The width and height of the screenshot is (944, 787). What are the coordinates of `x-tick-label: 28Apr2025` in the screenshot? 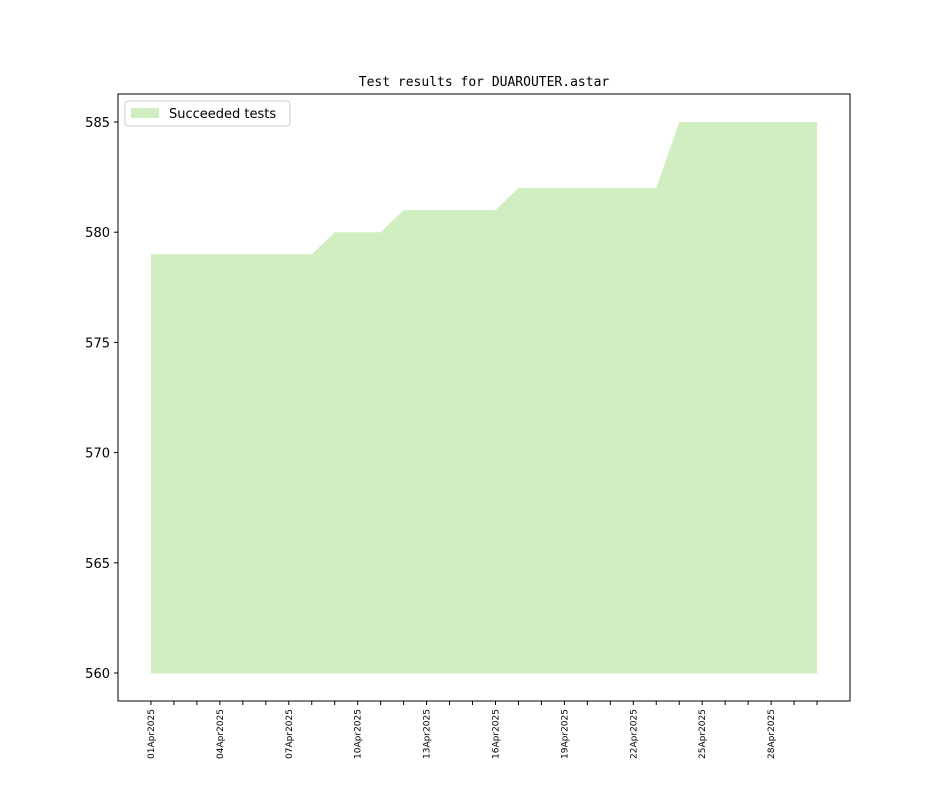 It's located at (772, 734).